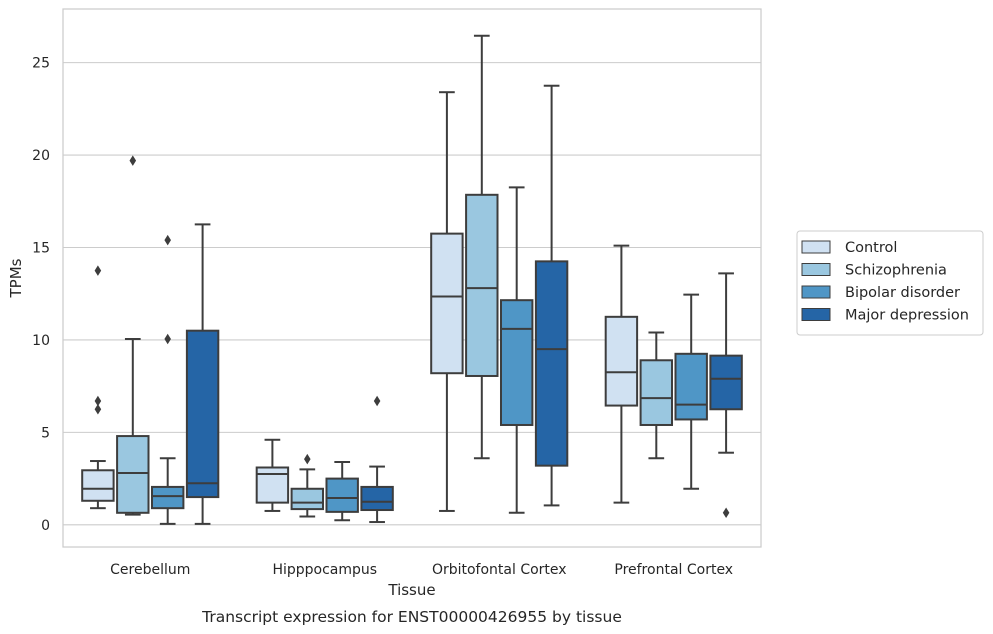 This screenshot has height=634, width=993. I want to click on x-tick-label: Prefrontal Cortex, so click(673, 570).